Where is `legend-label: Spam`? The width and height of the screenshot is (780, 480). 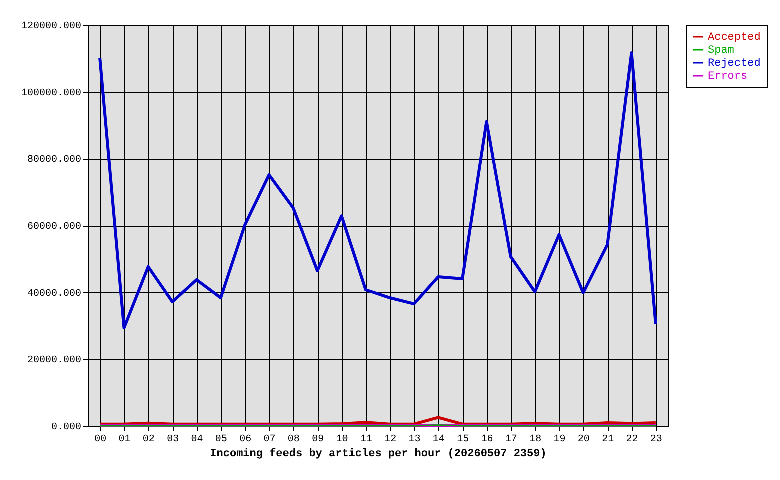 legend-label: Spam is located at coordinates (721, 51).